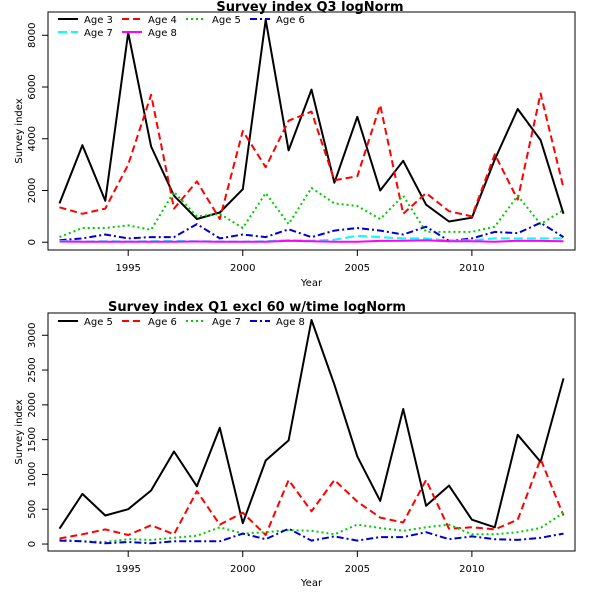 The width and height of the screenshot is (600, 600). What do you see at coordinates (32, 138) in the screenshot?
I see `y-tick-label: 4000` at bounding box center [32, 138].